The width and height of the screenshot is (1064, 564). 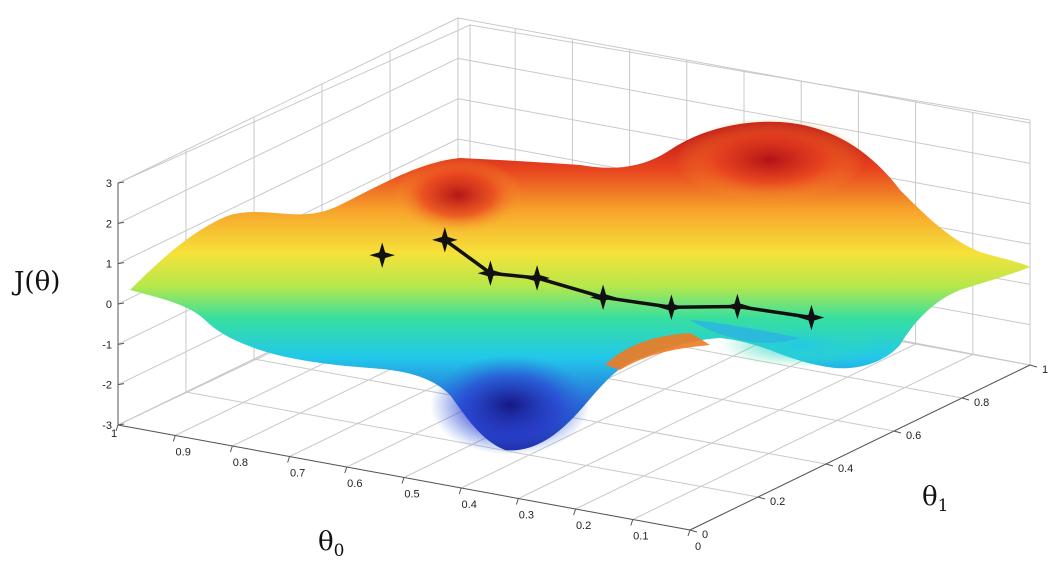 I want to click on j-tick-label: -2, so click(x=107, y=386).